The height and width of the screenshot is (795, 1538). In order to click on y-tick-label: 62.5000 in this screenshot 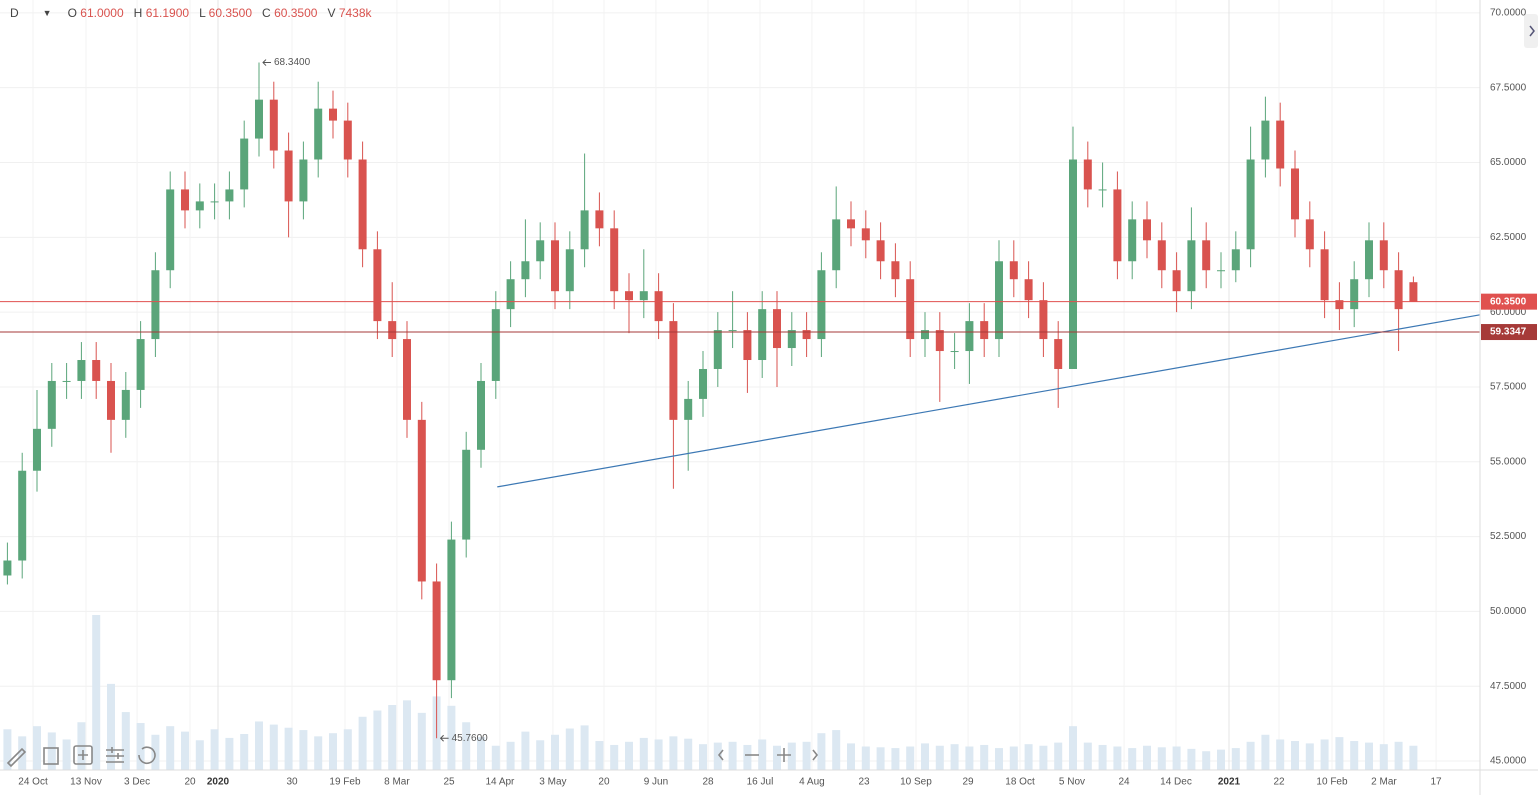, I will do `click(1508, 237)`.